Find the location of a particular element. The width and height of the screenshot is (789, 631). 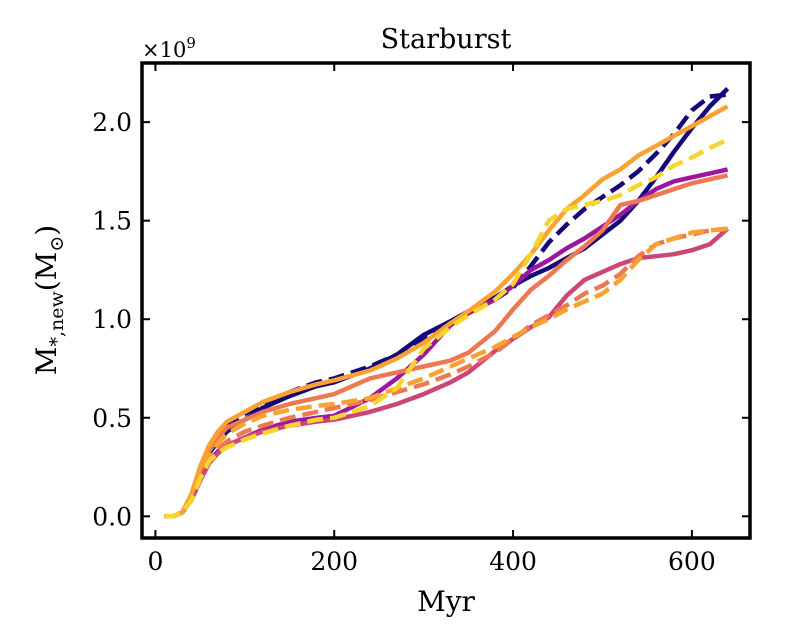

offset-exponent: 9 is located at coordinates (191, 43).